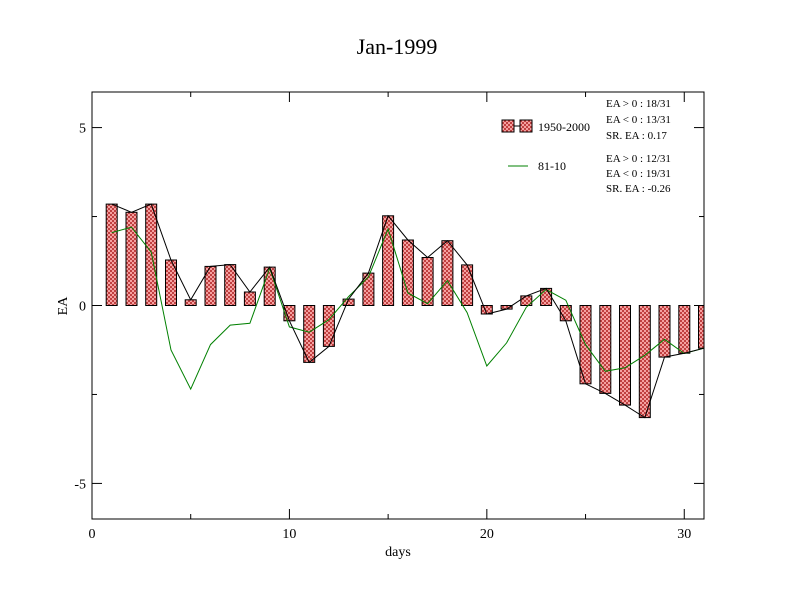 The height and width of the screenshot is (612, 792). What do you see at coordinates (398, 552) in the screenshot?
I see `x-axis-label: days` at bounding box center [398, 552].